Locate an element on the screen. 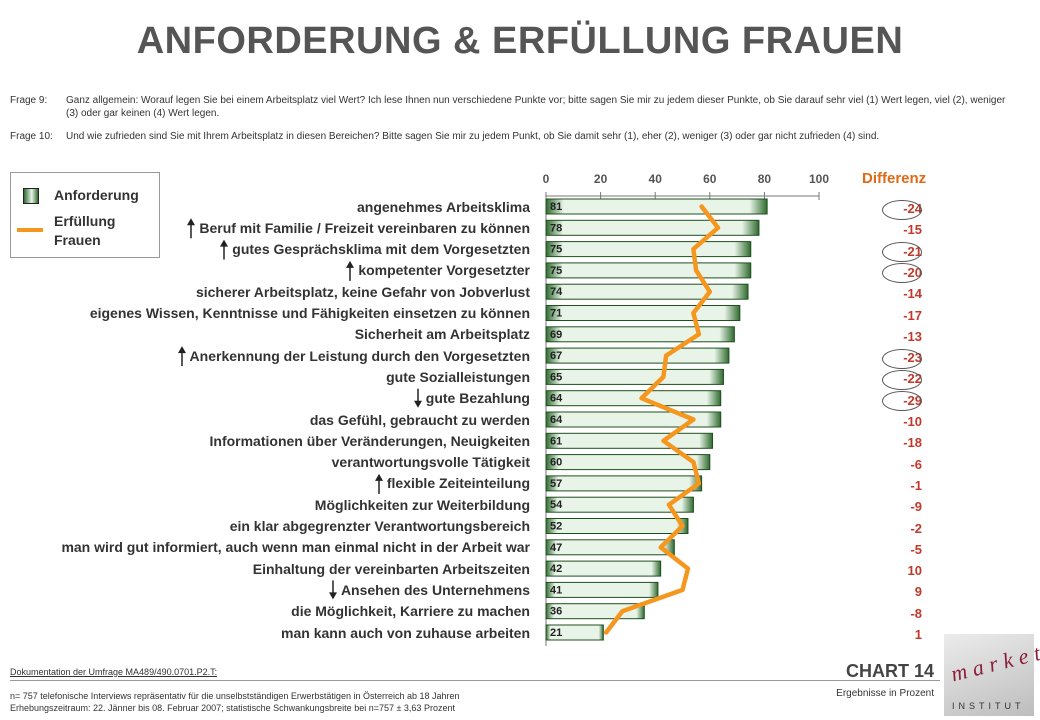  bar-value-label: 60 is located at coordinates (556, 463).